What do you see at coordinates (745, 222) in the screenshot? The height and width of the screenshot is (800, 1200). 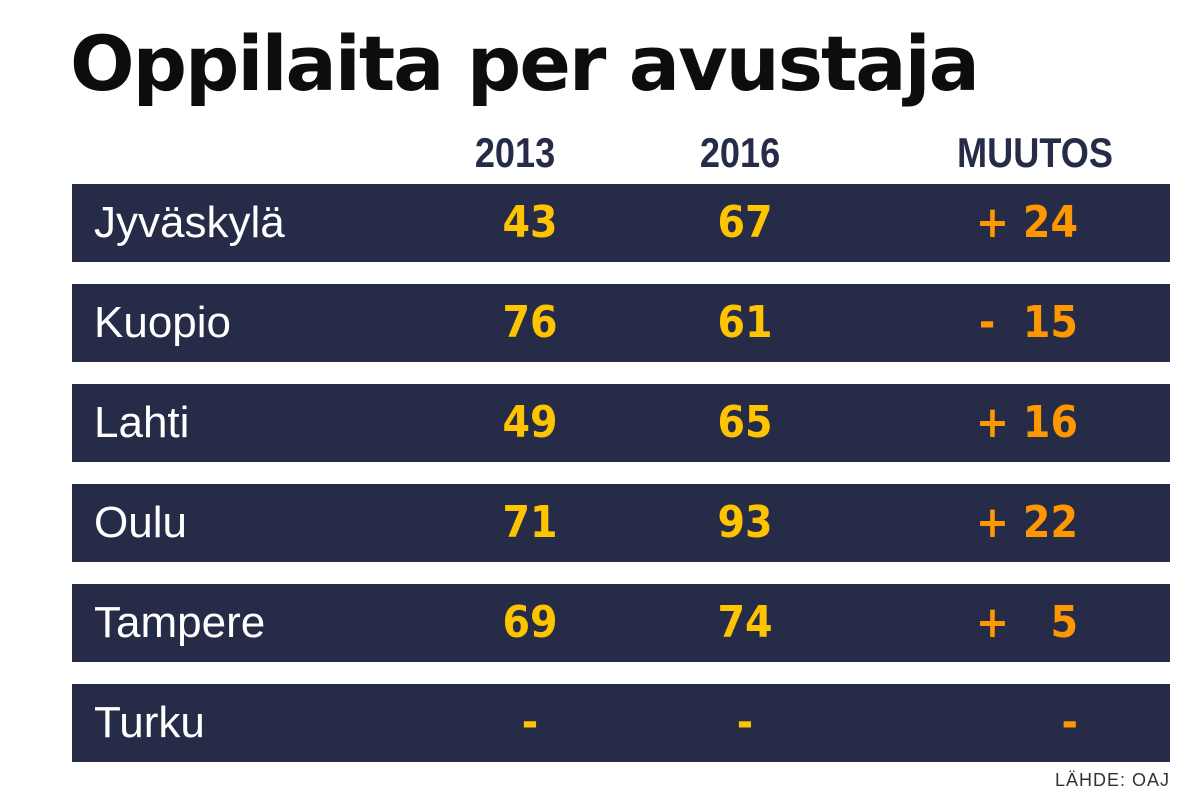 I see `value-2016: 67` at bounding box center [745, 222].